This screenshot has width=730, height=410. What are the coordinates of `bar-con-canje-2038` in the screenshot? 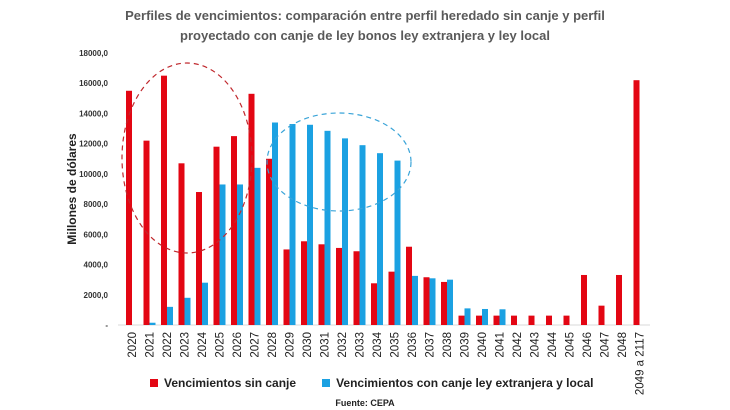 It's located at (450, 302).